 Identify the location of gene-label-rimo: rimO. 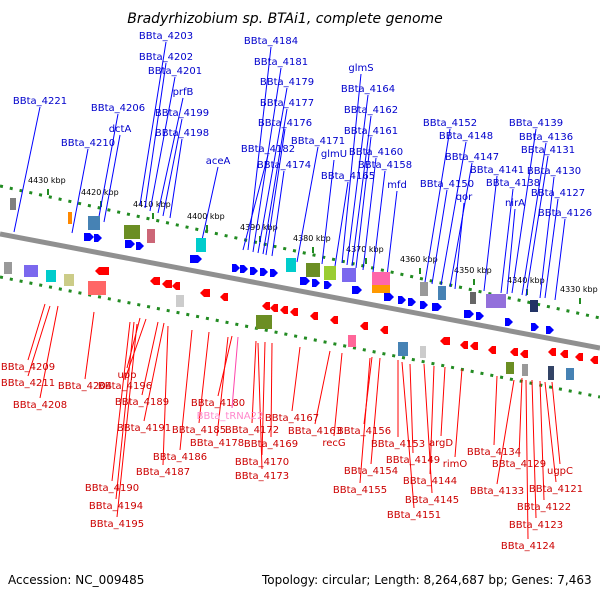
(455, 464).